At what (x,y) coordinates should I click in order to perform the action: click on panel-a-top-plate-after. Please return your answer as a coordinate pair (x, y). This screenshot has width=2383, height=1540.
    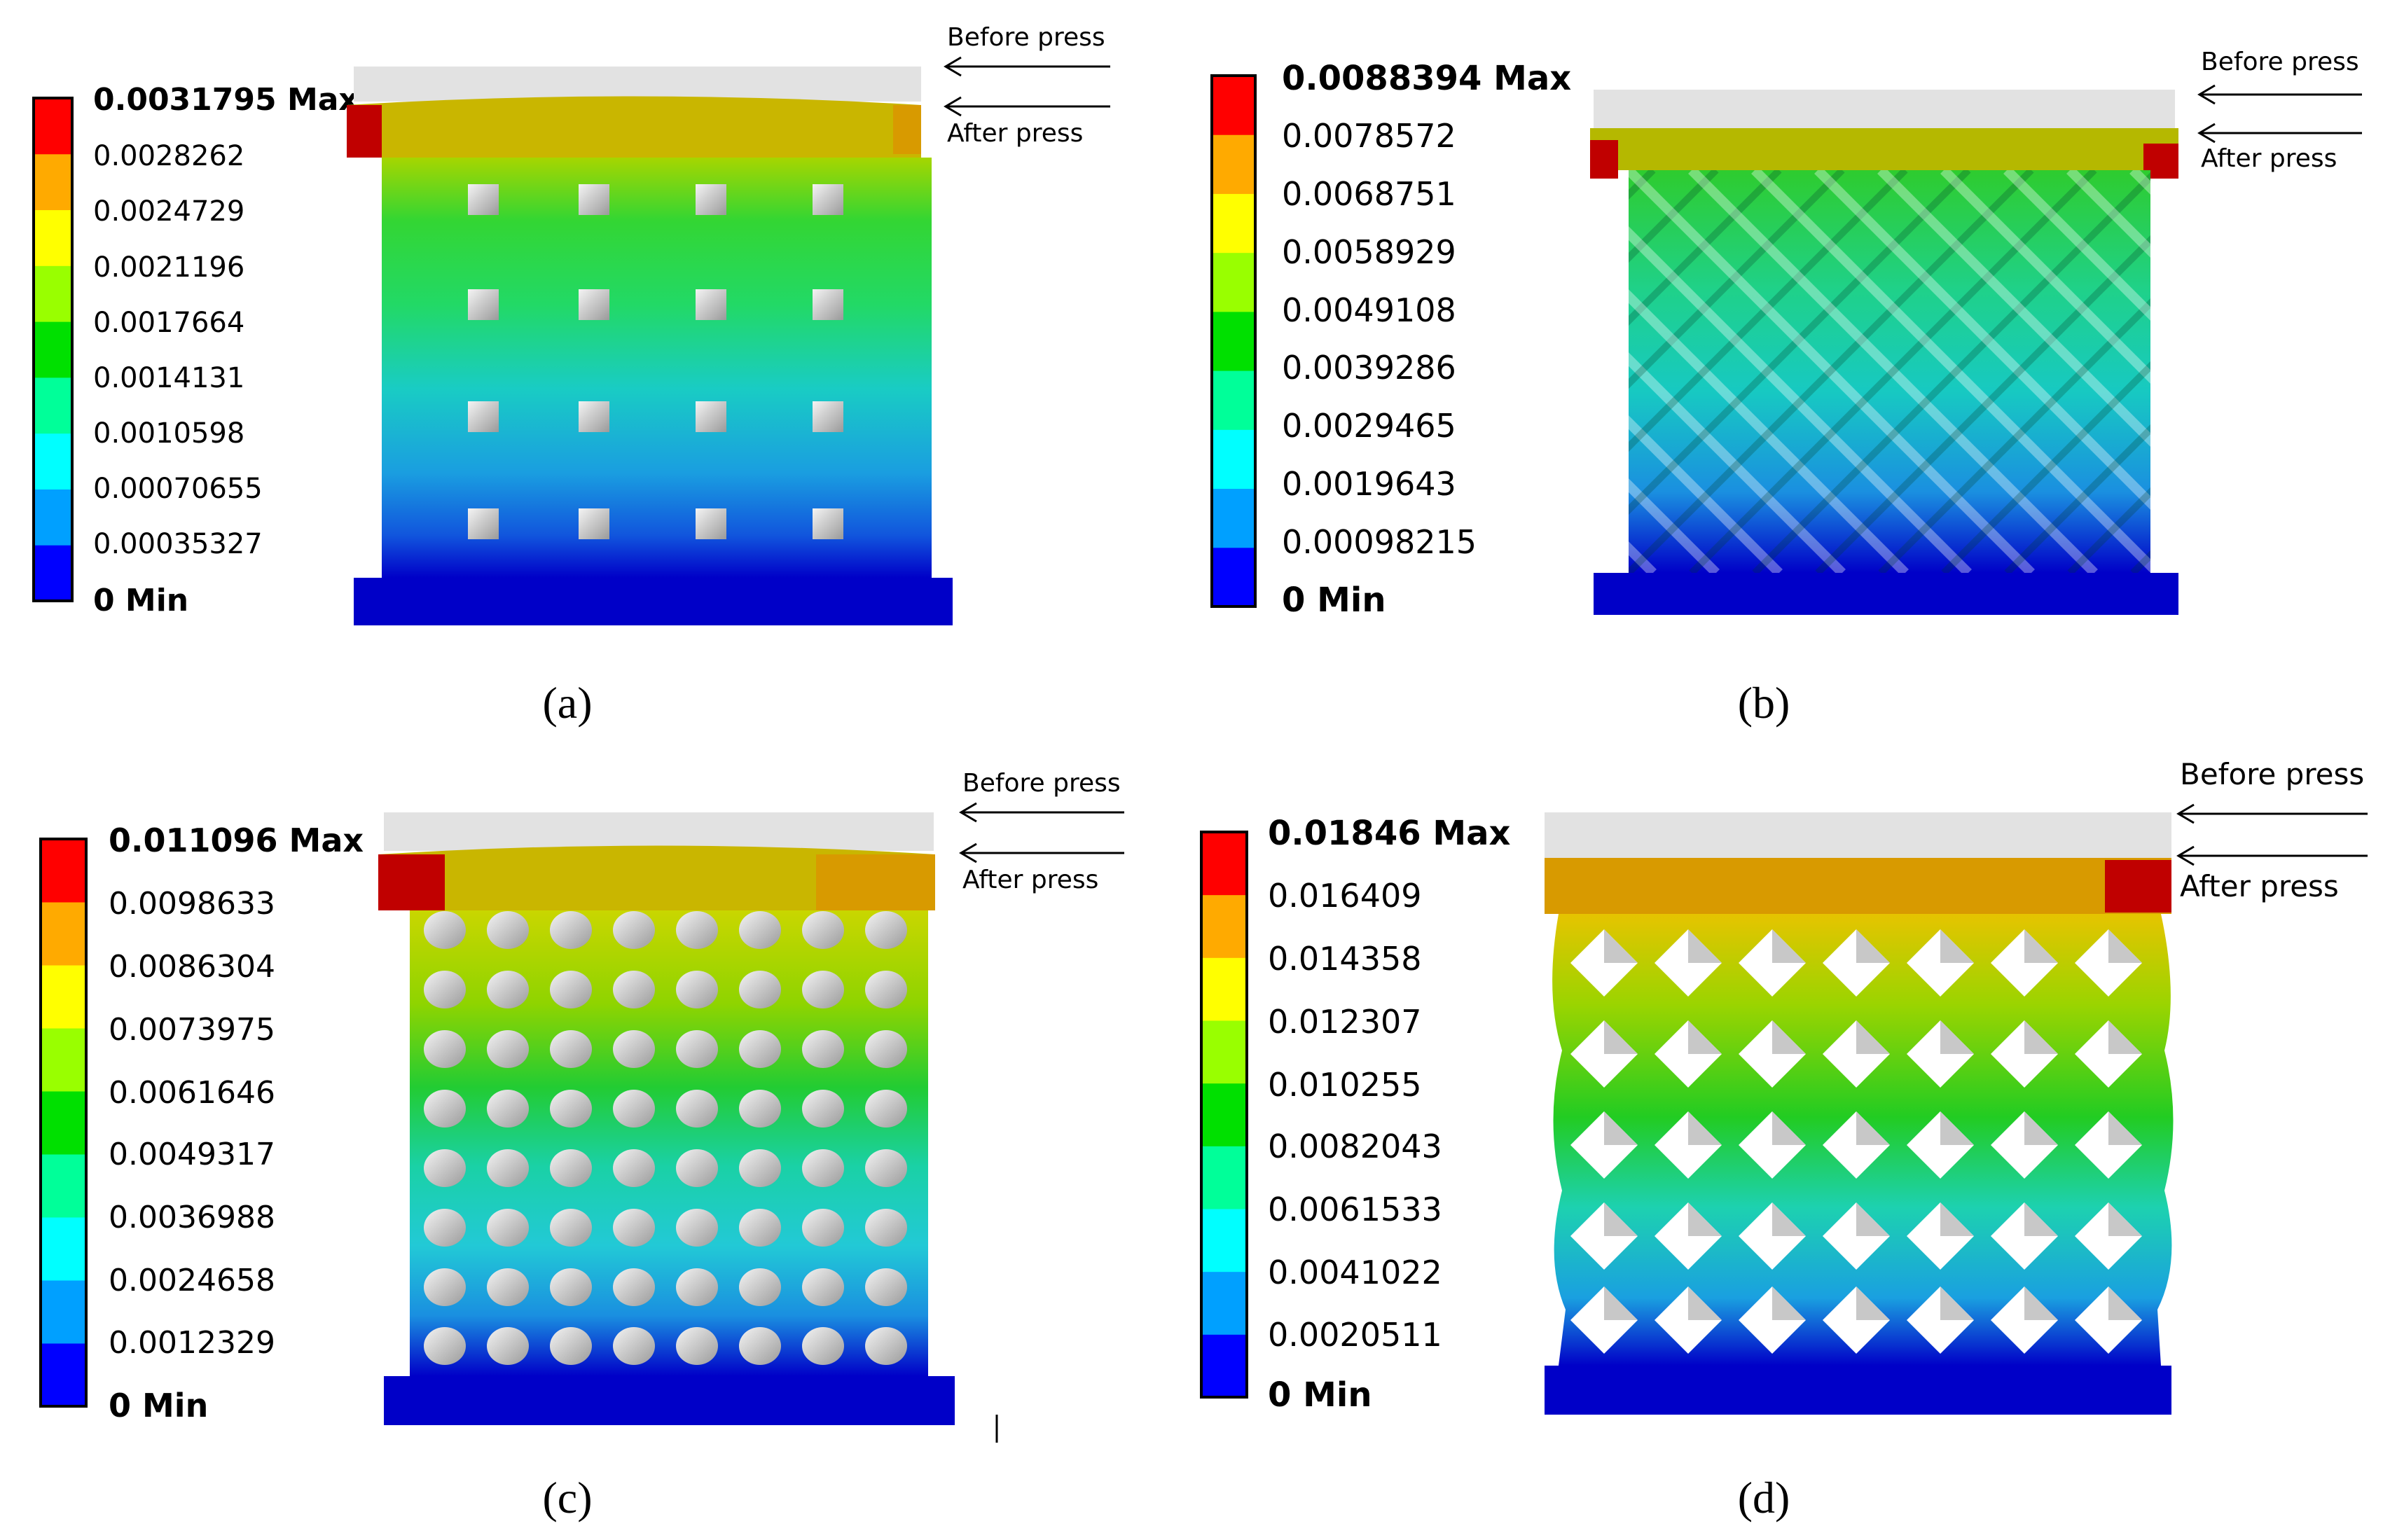
    Looking at the image, I should click on (634, 127).